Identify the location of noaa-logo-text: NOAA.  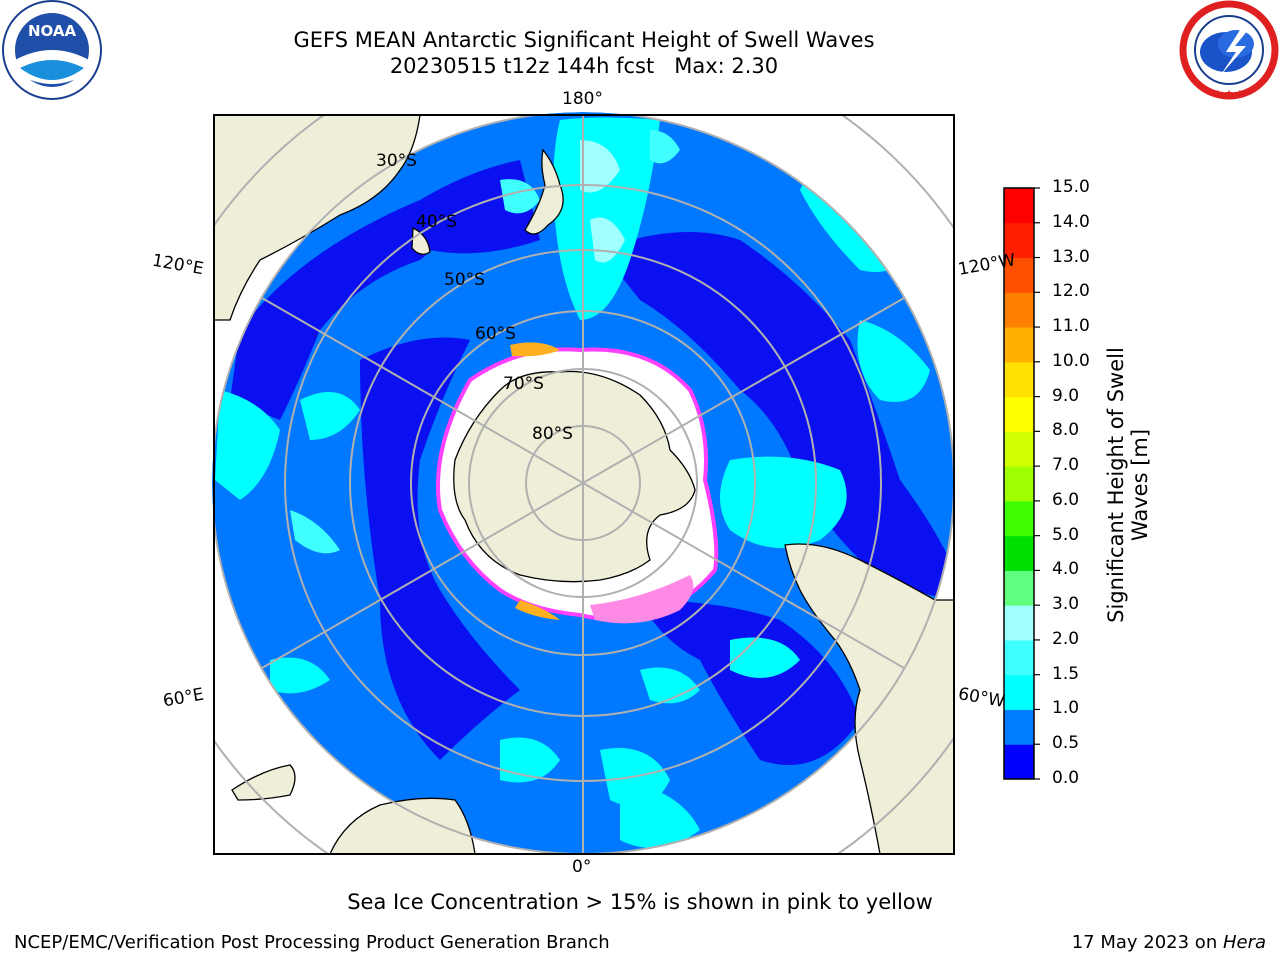
(52, 31).